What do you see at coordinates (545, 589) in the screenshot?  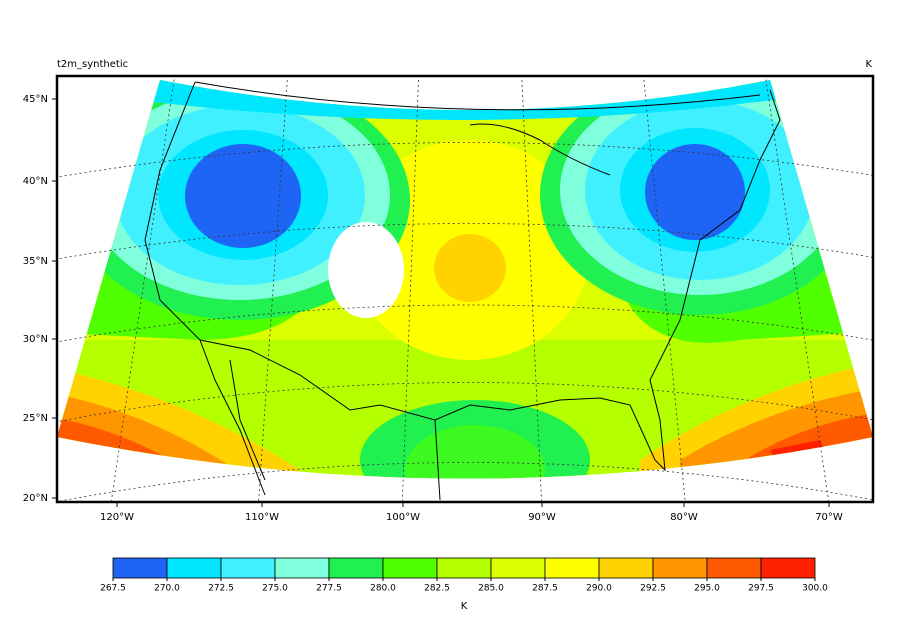 I see `colorbar-tick-label: 287.5` at bounding box center [545, 589].